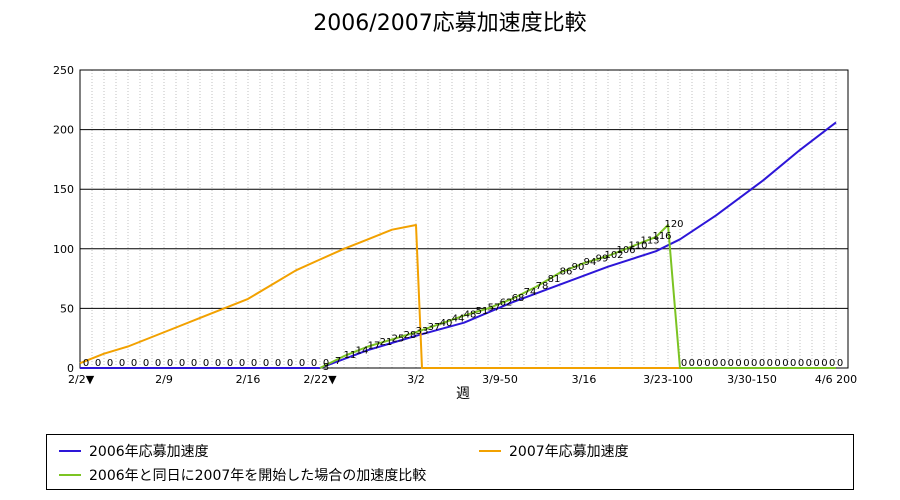 This screenshot has height=500, width=900. Describe the element at coordinates (673, 224) in the screenshot. I see `data-label: 120` at that location.